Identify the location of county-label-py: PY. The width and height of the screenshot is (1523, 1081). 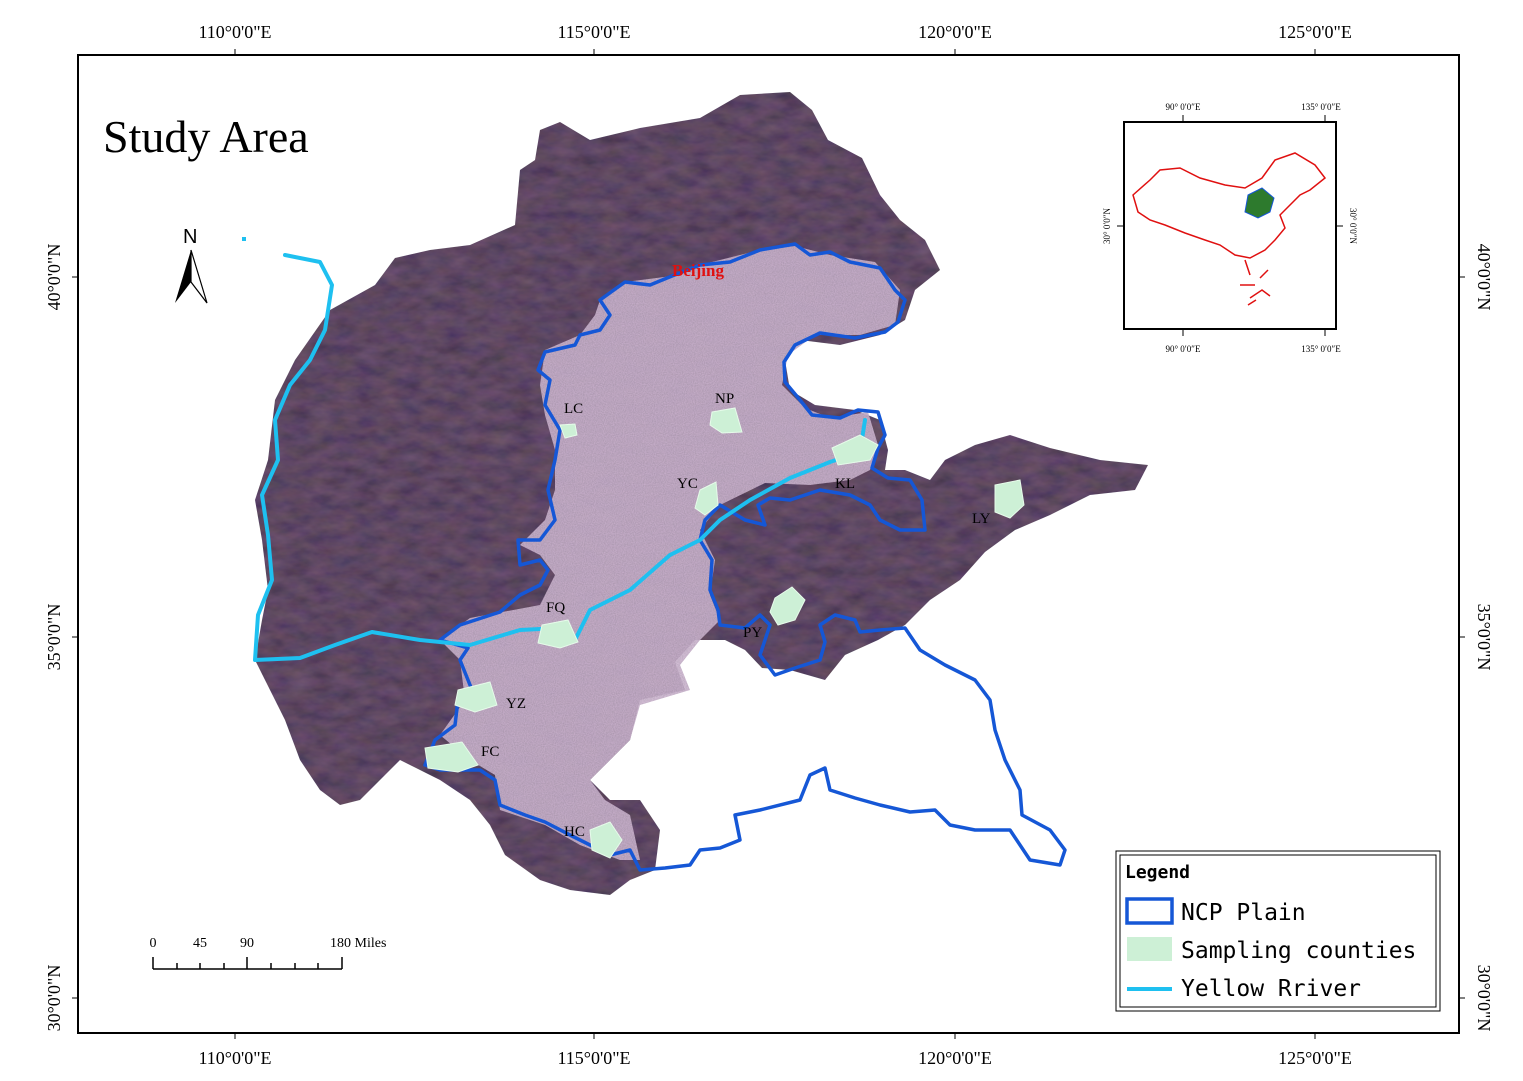
(752, 633).